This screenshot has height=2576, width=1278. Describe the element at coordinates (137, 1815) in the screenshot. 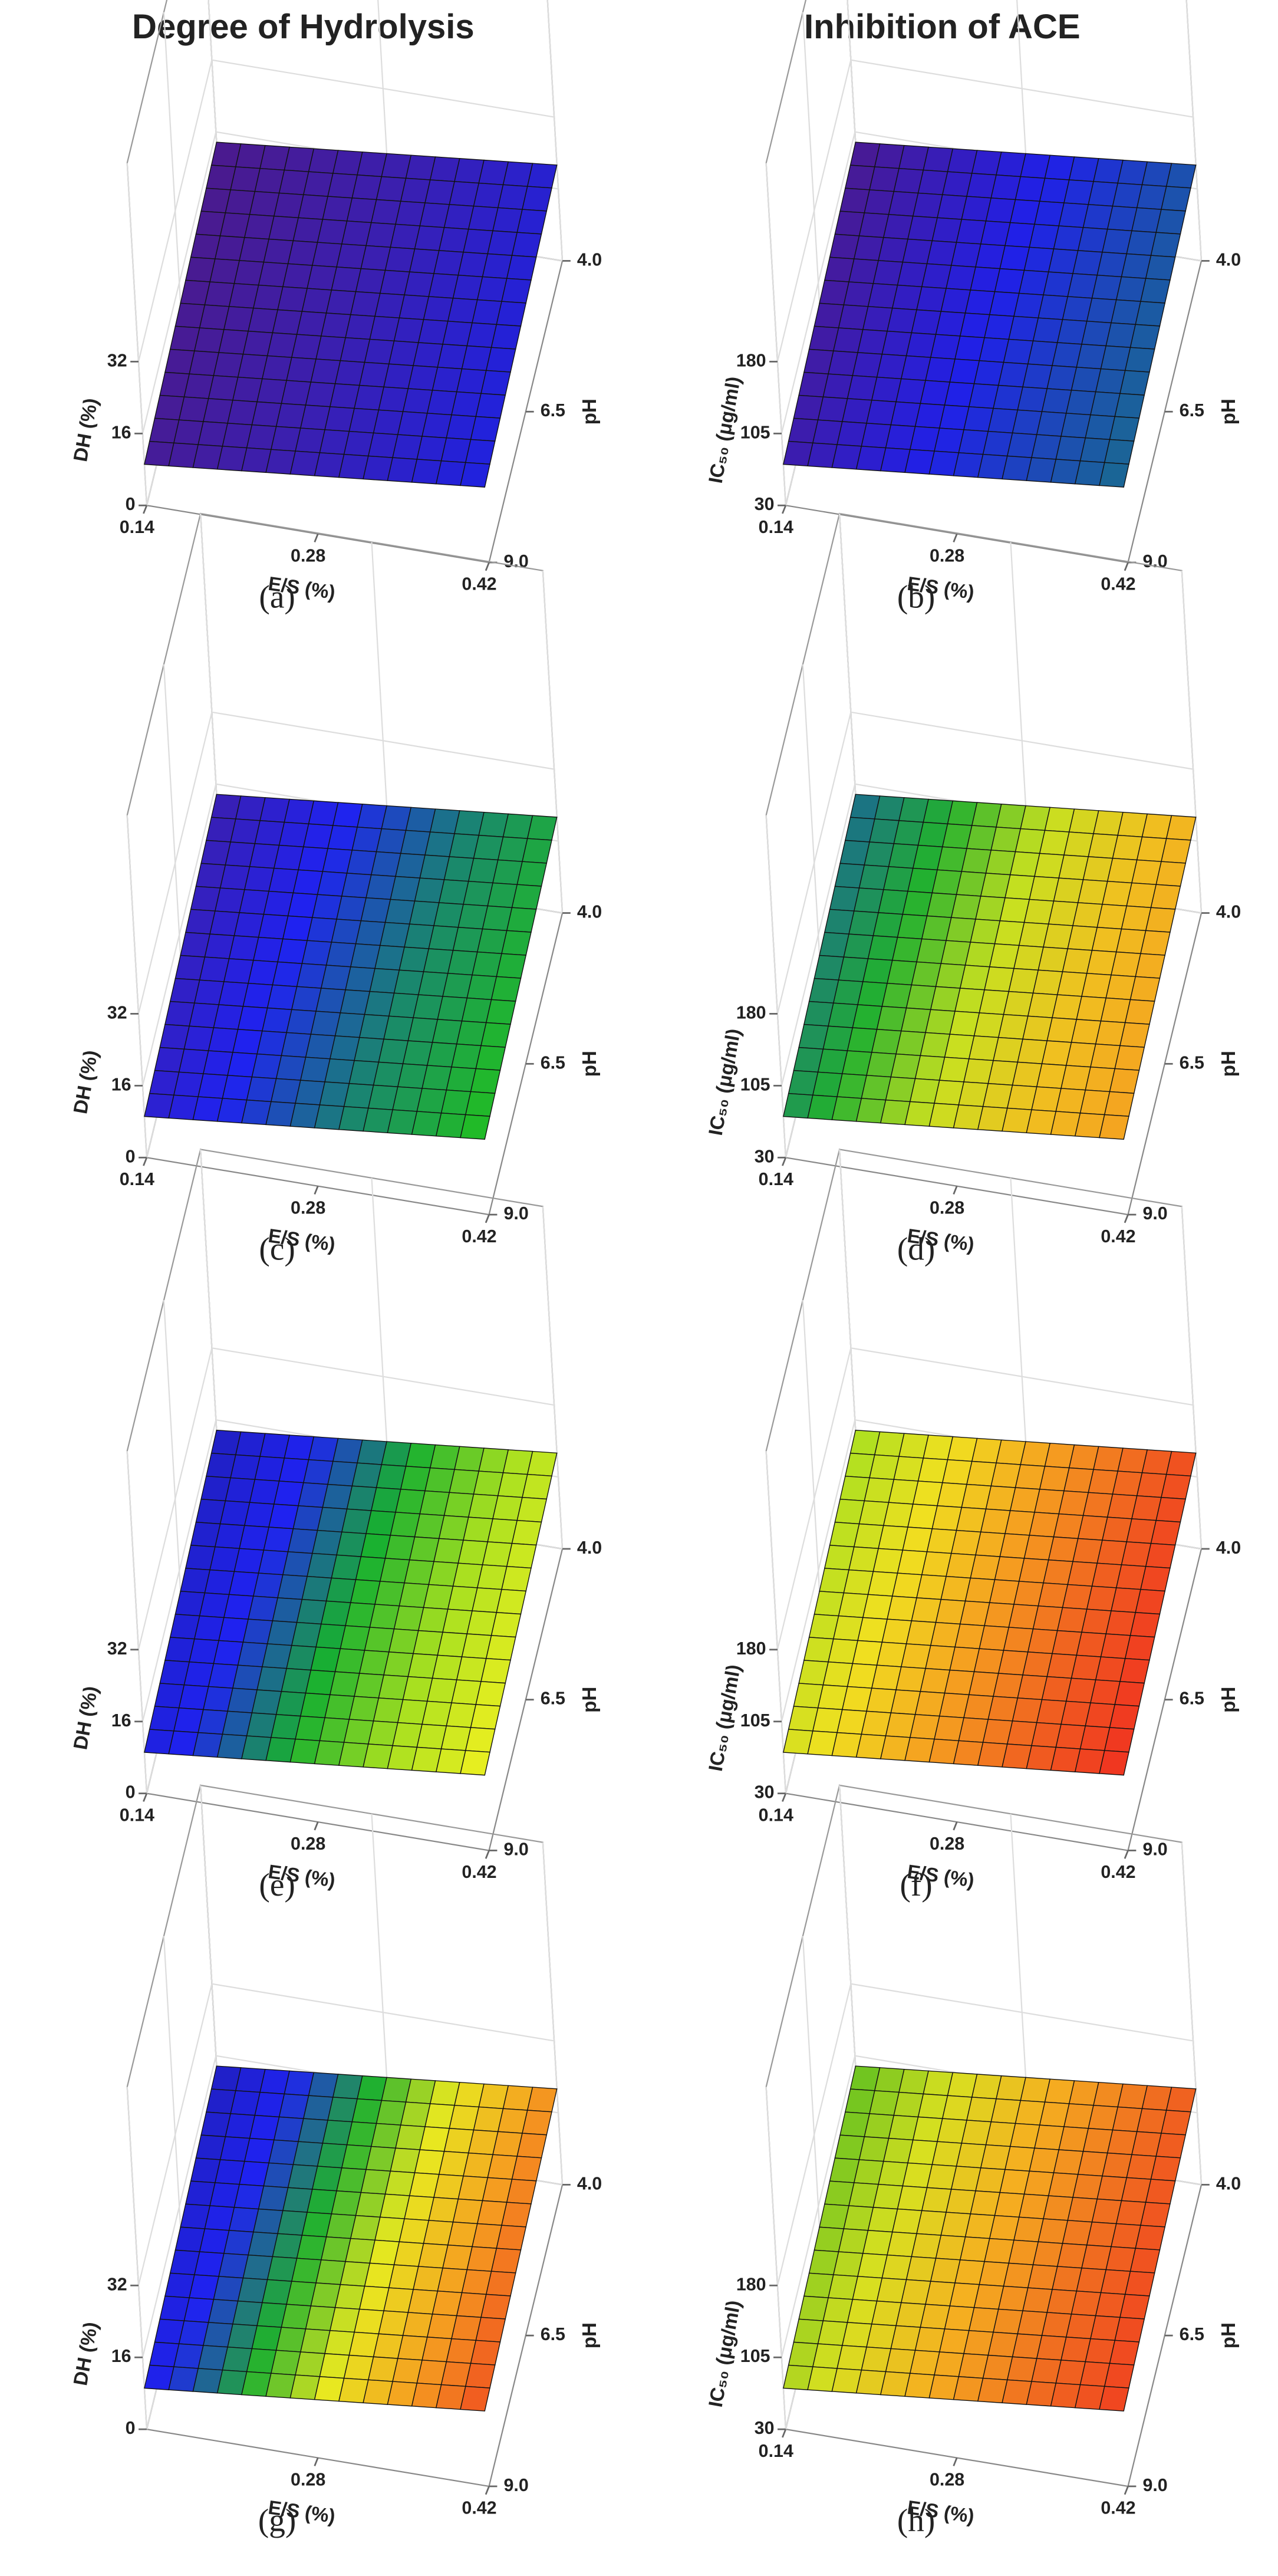

I see `x-tick-label: 0.14` at that location.